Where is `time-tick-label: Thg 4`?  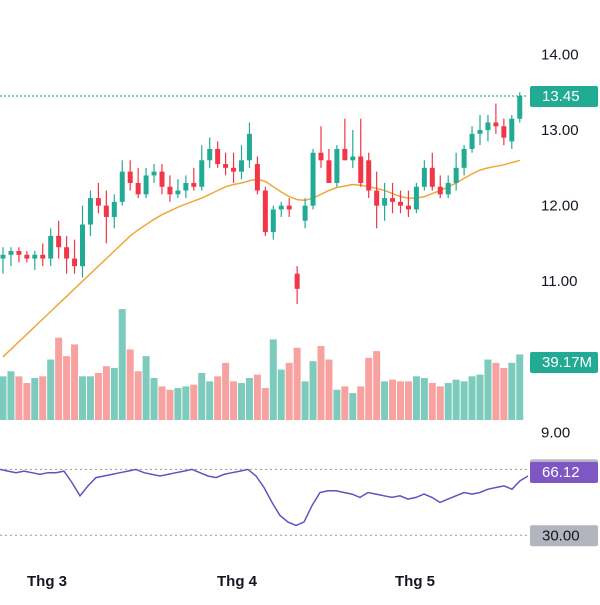 time-tick-label: Thg 4 is located at coordinates (237, 581).